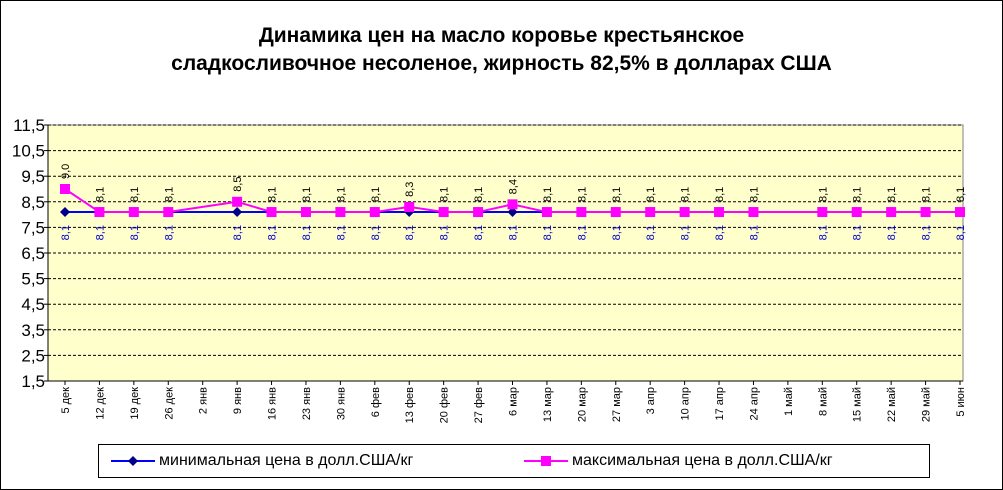 The width and height of the screenshot is (1003, 490). I want to click on y-tick-label: 2,5, so click(33, 355).